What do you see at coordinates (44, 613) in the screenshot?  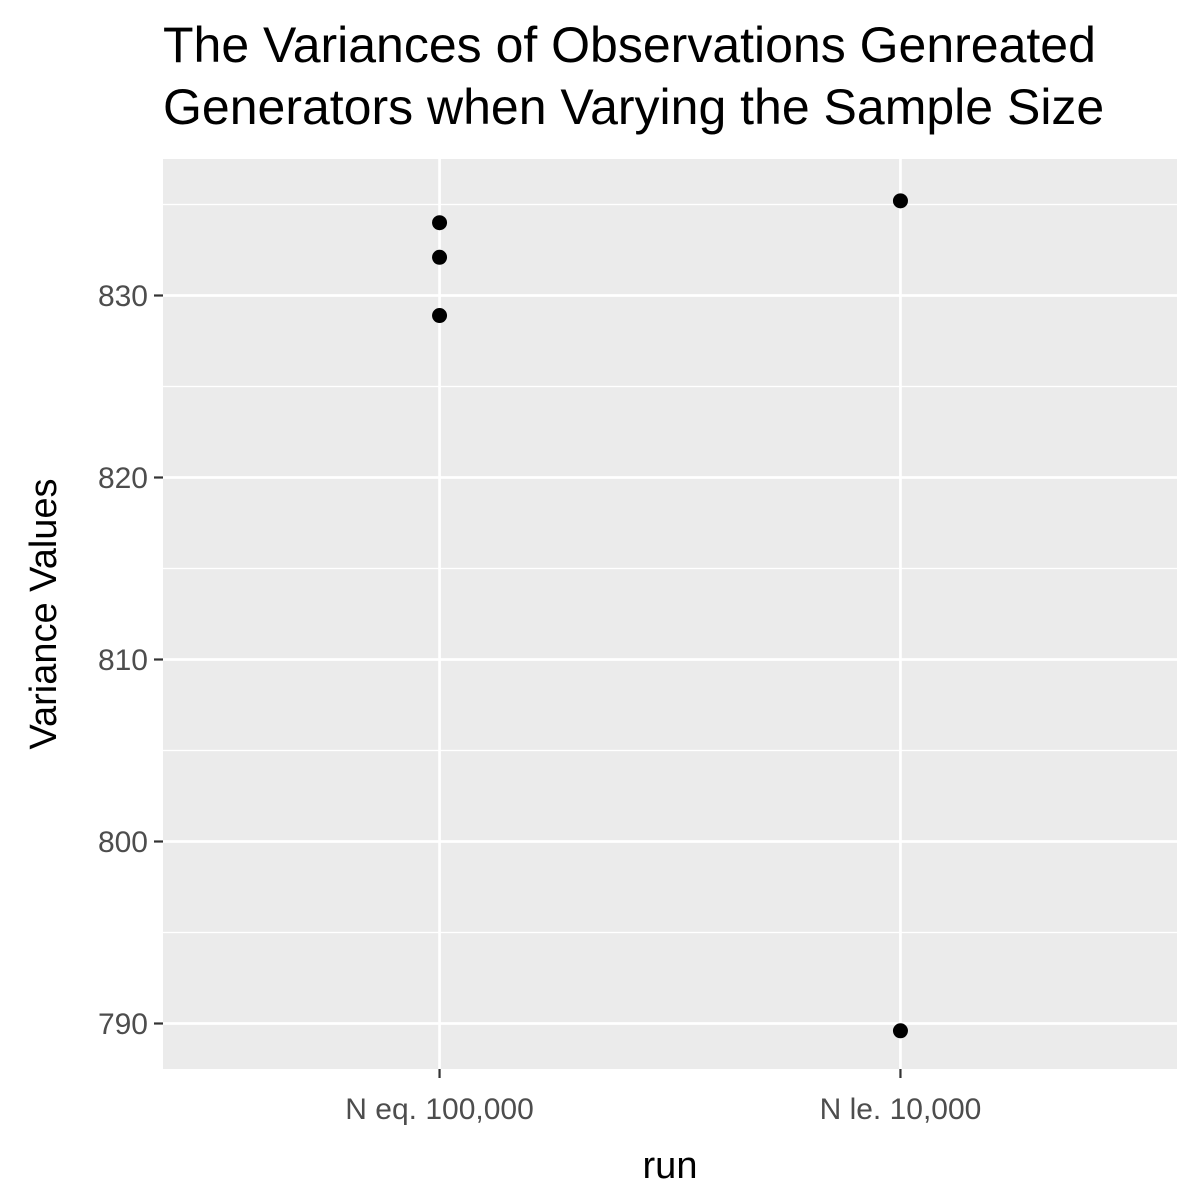 I see `y-axis-title: Variance Values` at bounding box center [44, 613].